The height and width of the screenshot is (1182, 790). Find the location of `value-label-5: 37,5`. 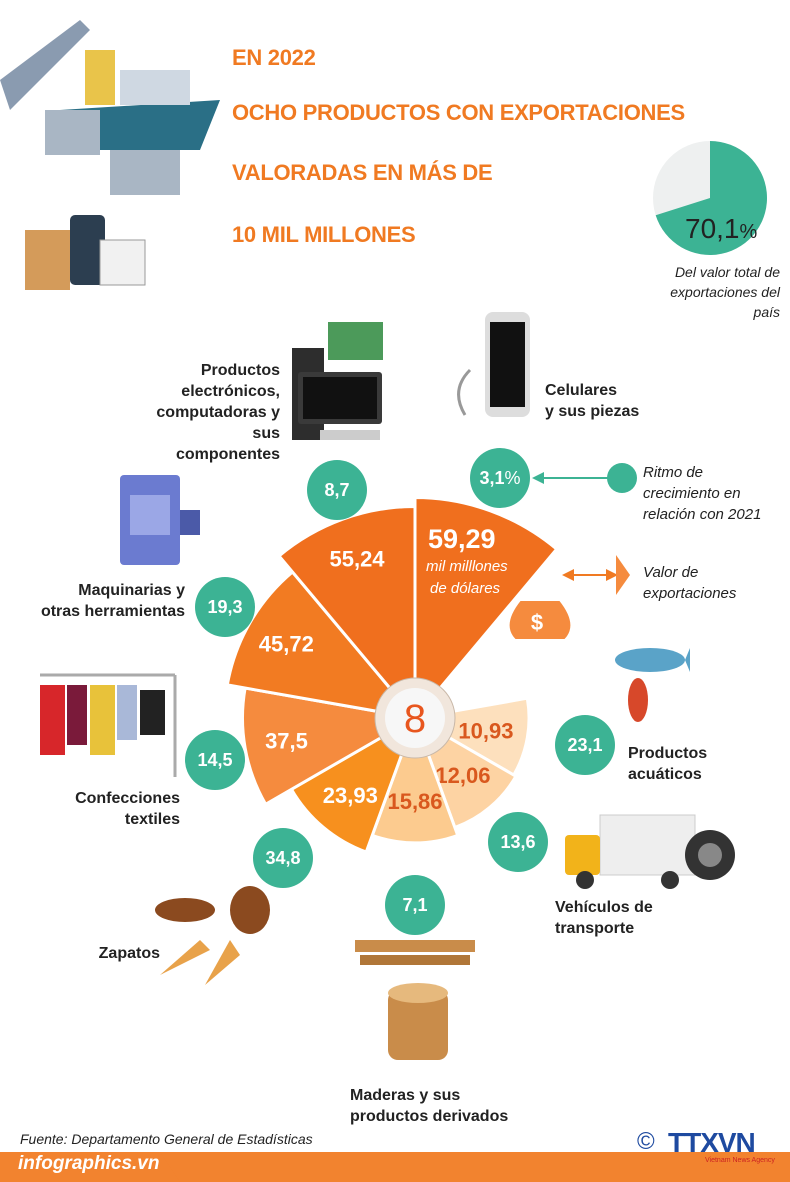

value-label-5: 37,5 is located at coordinates (286, 741).